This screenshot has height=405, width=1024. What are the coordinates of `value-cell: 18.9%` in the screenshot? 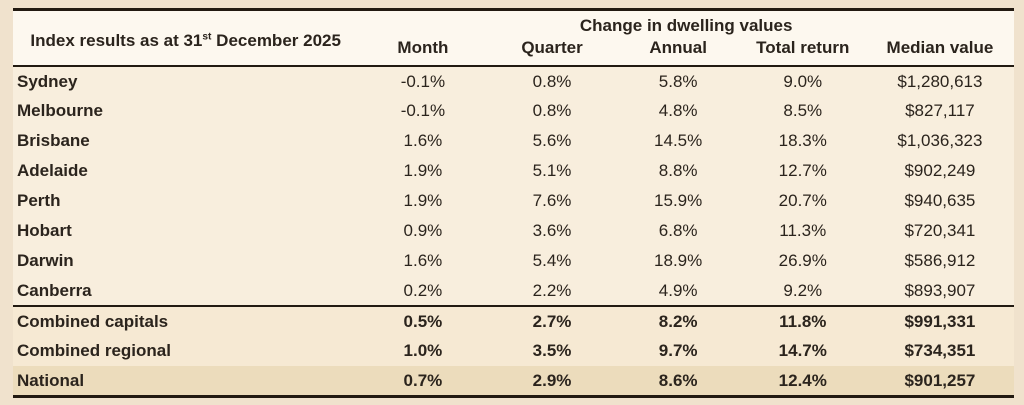 It's located at (678, 261).